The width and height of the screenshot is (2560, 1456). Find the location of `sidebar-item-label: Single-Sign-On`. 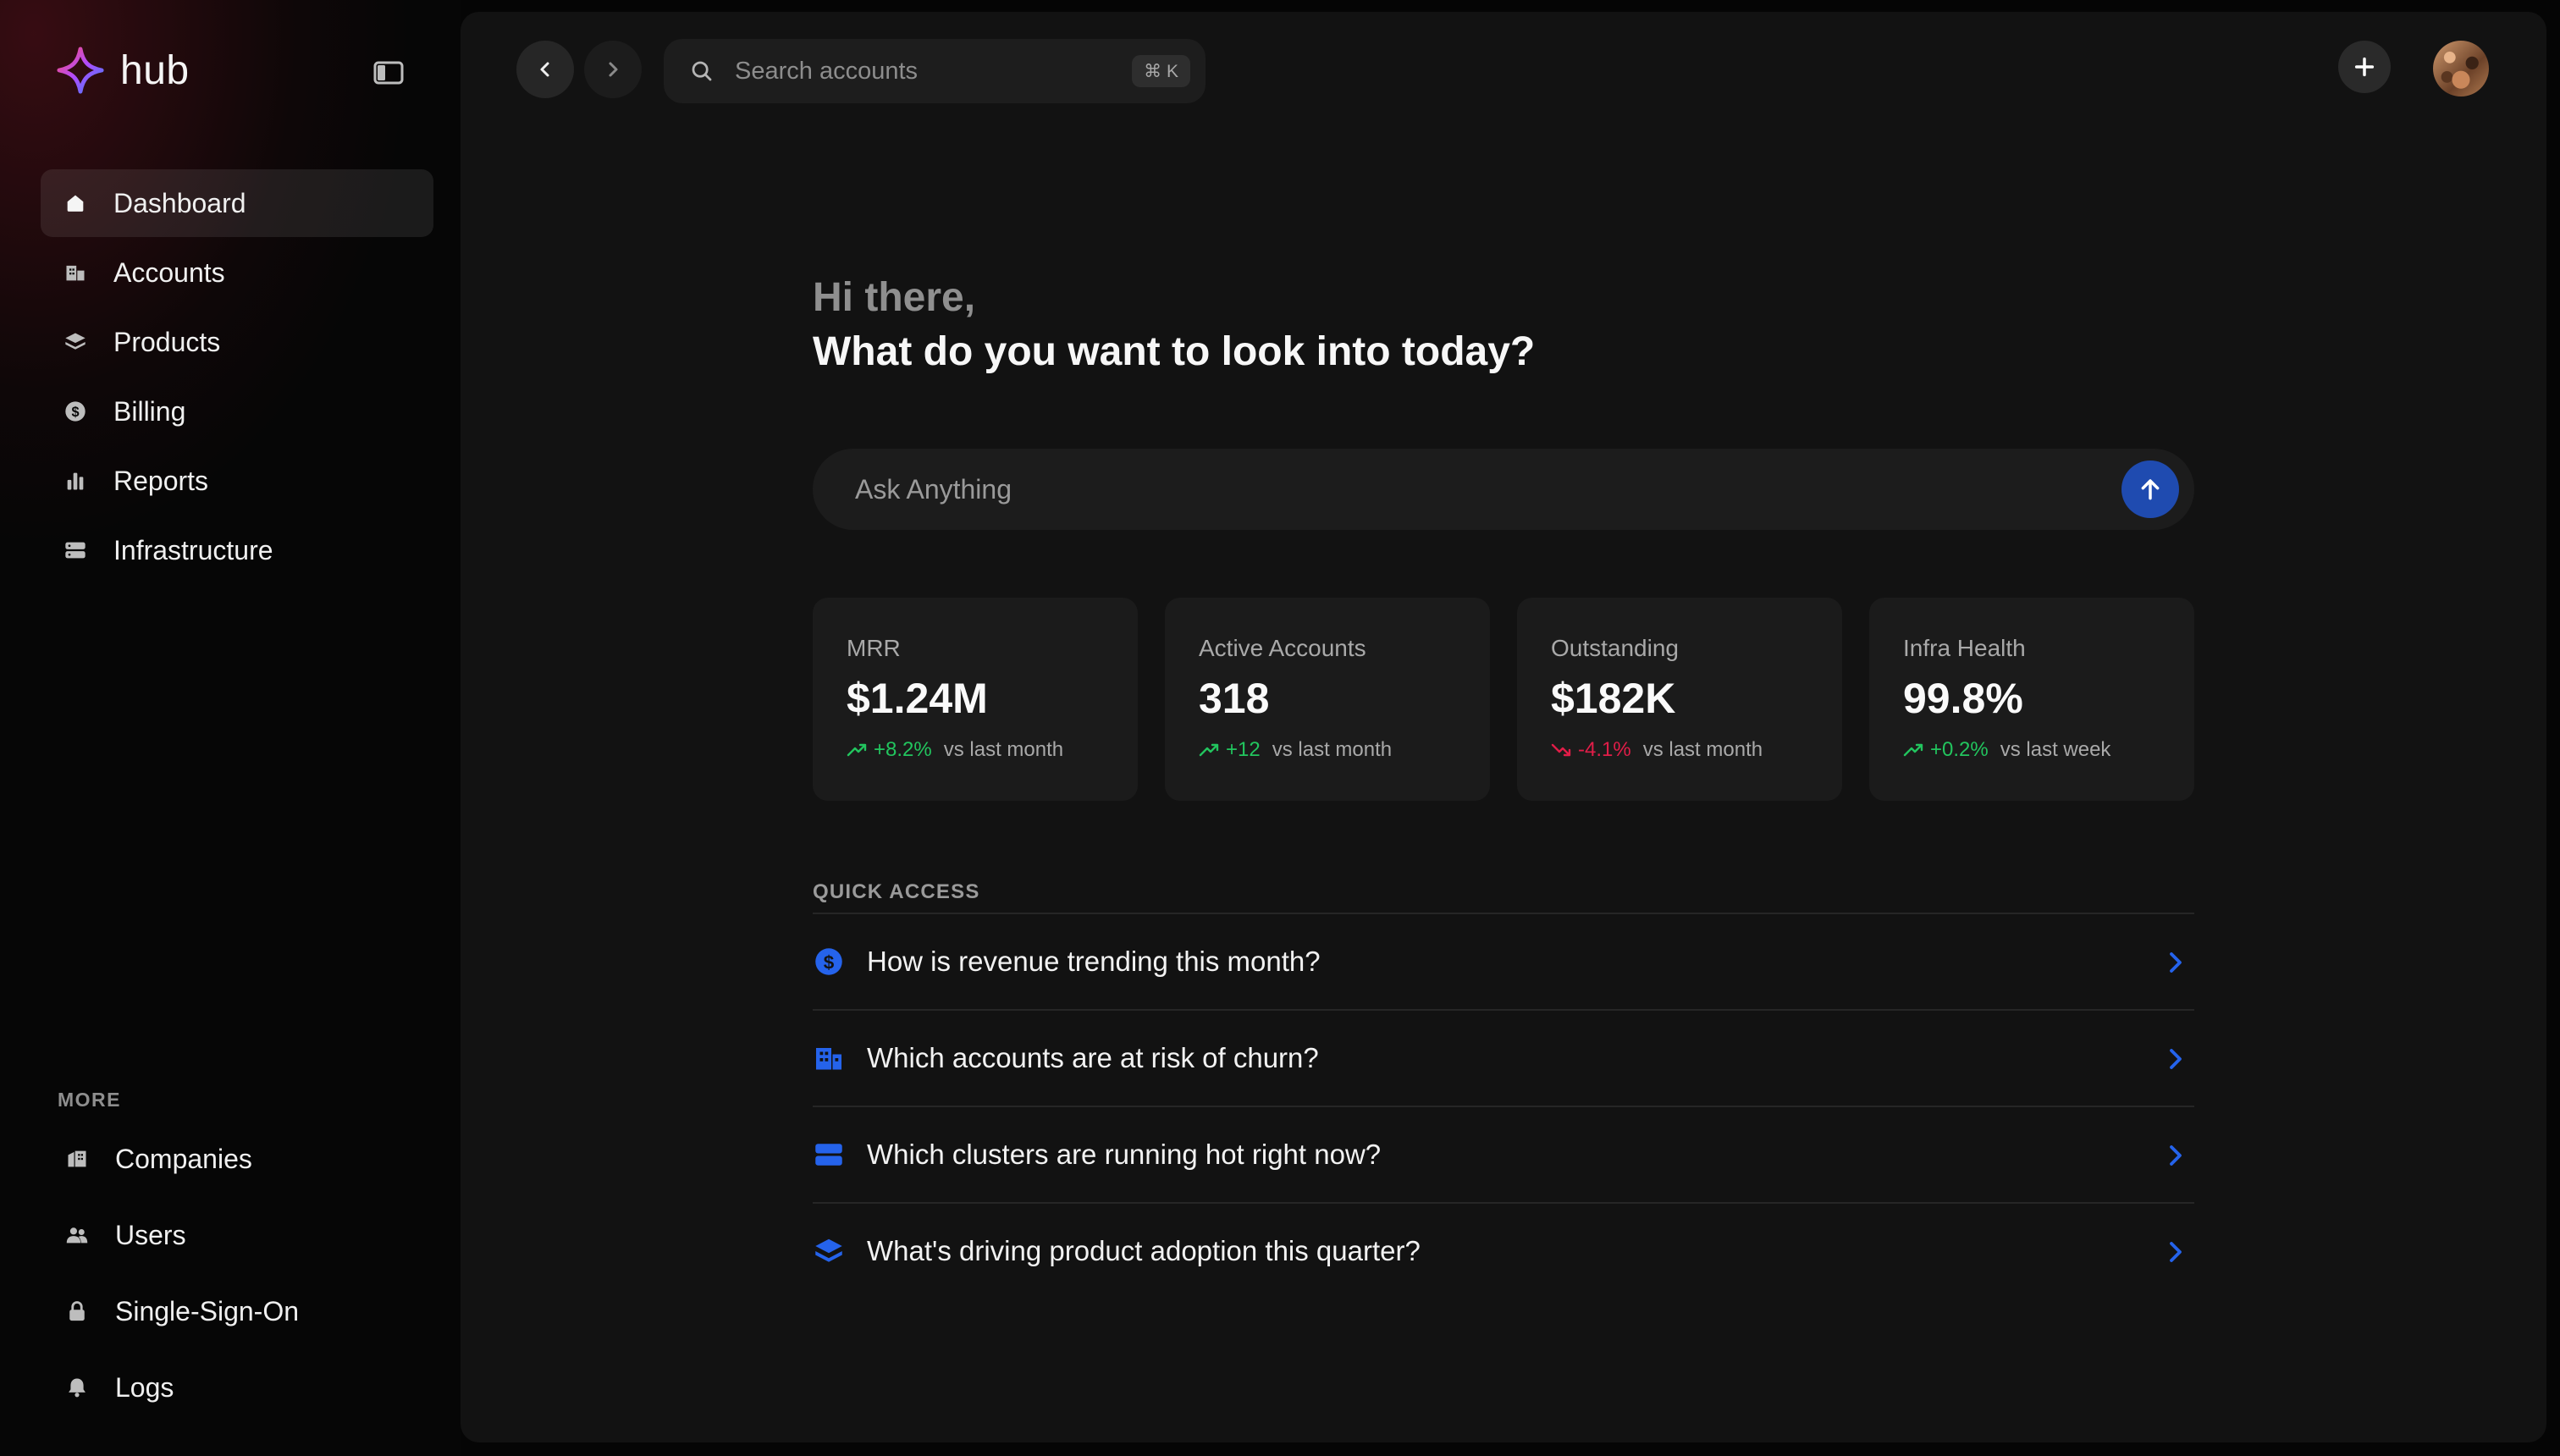

sidebar-item-label: Single-Sign-On is located at coordinates (207, 1310).